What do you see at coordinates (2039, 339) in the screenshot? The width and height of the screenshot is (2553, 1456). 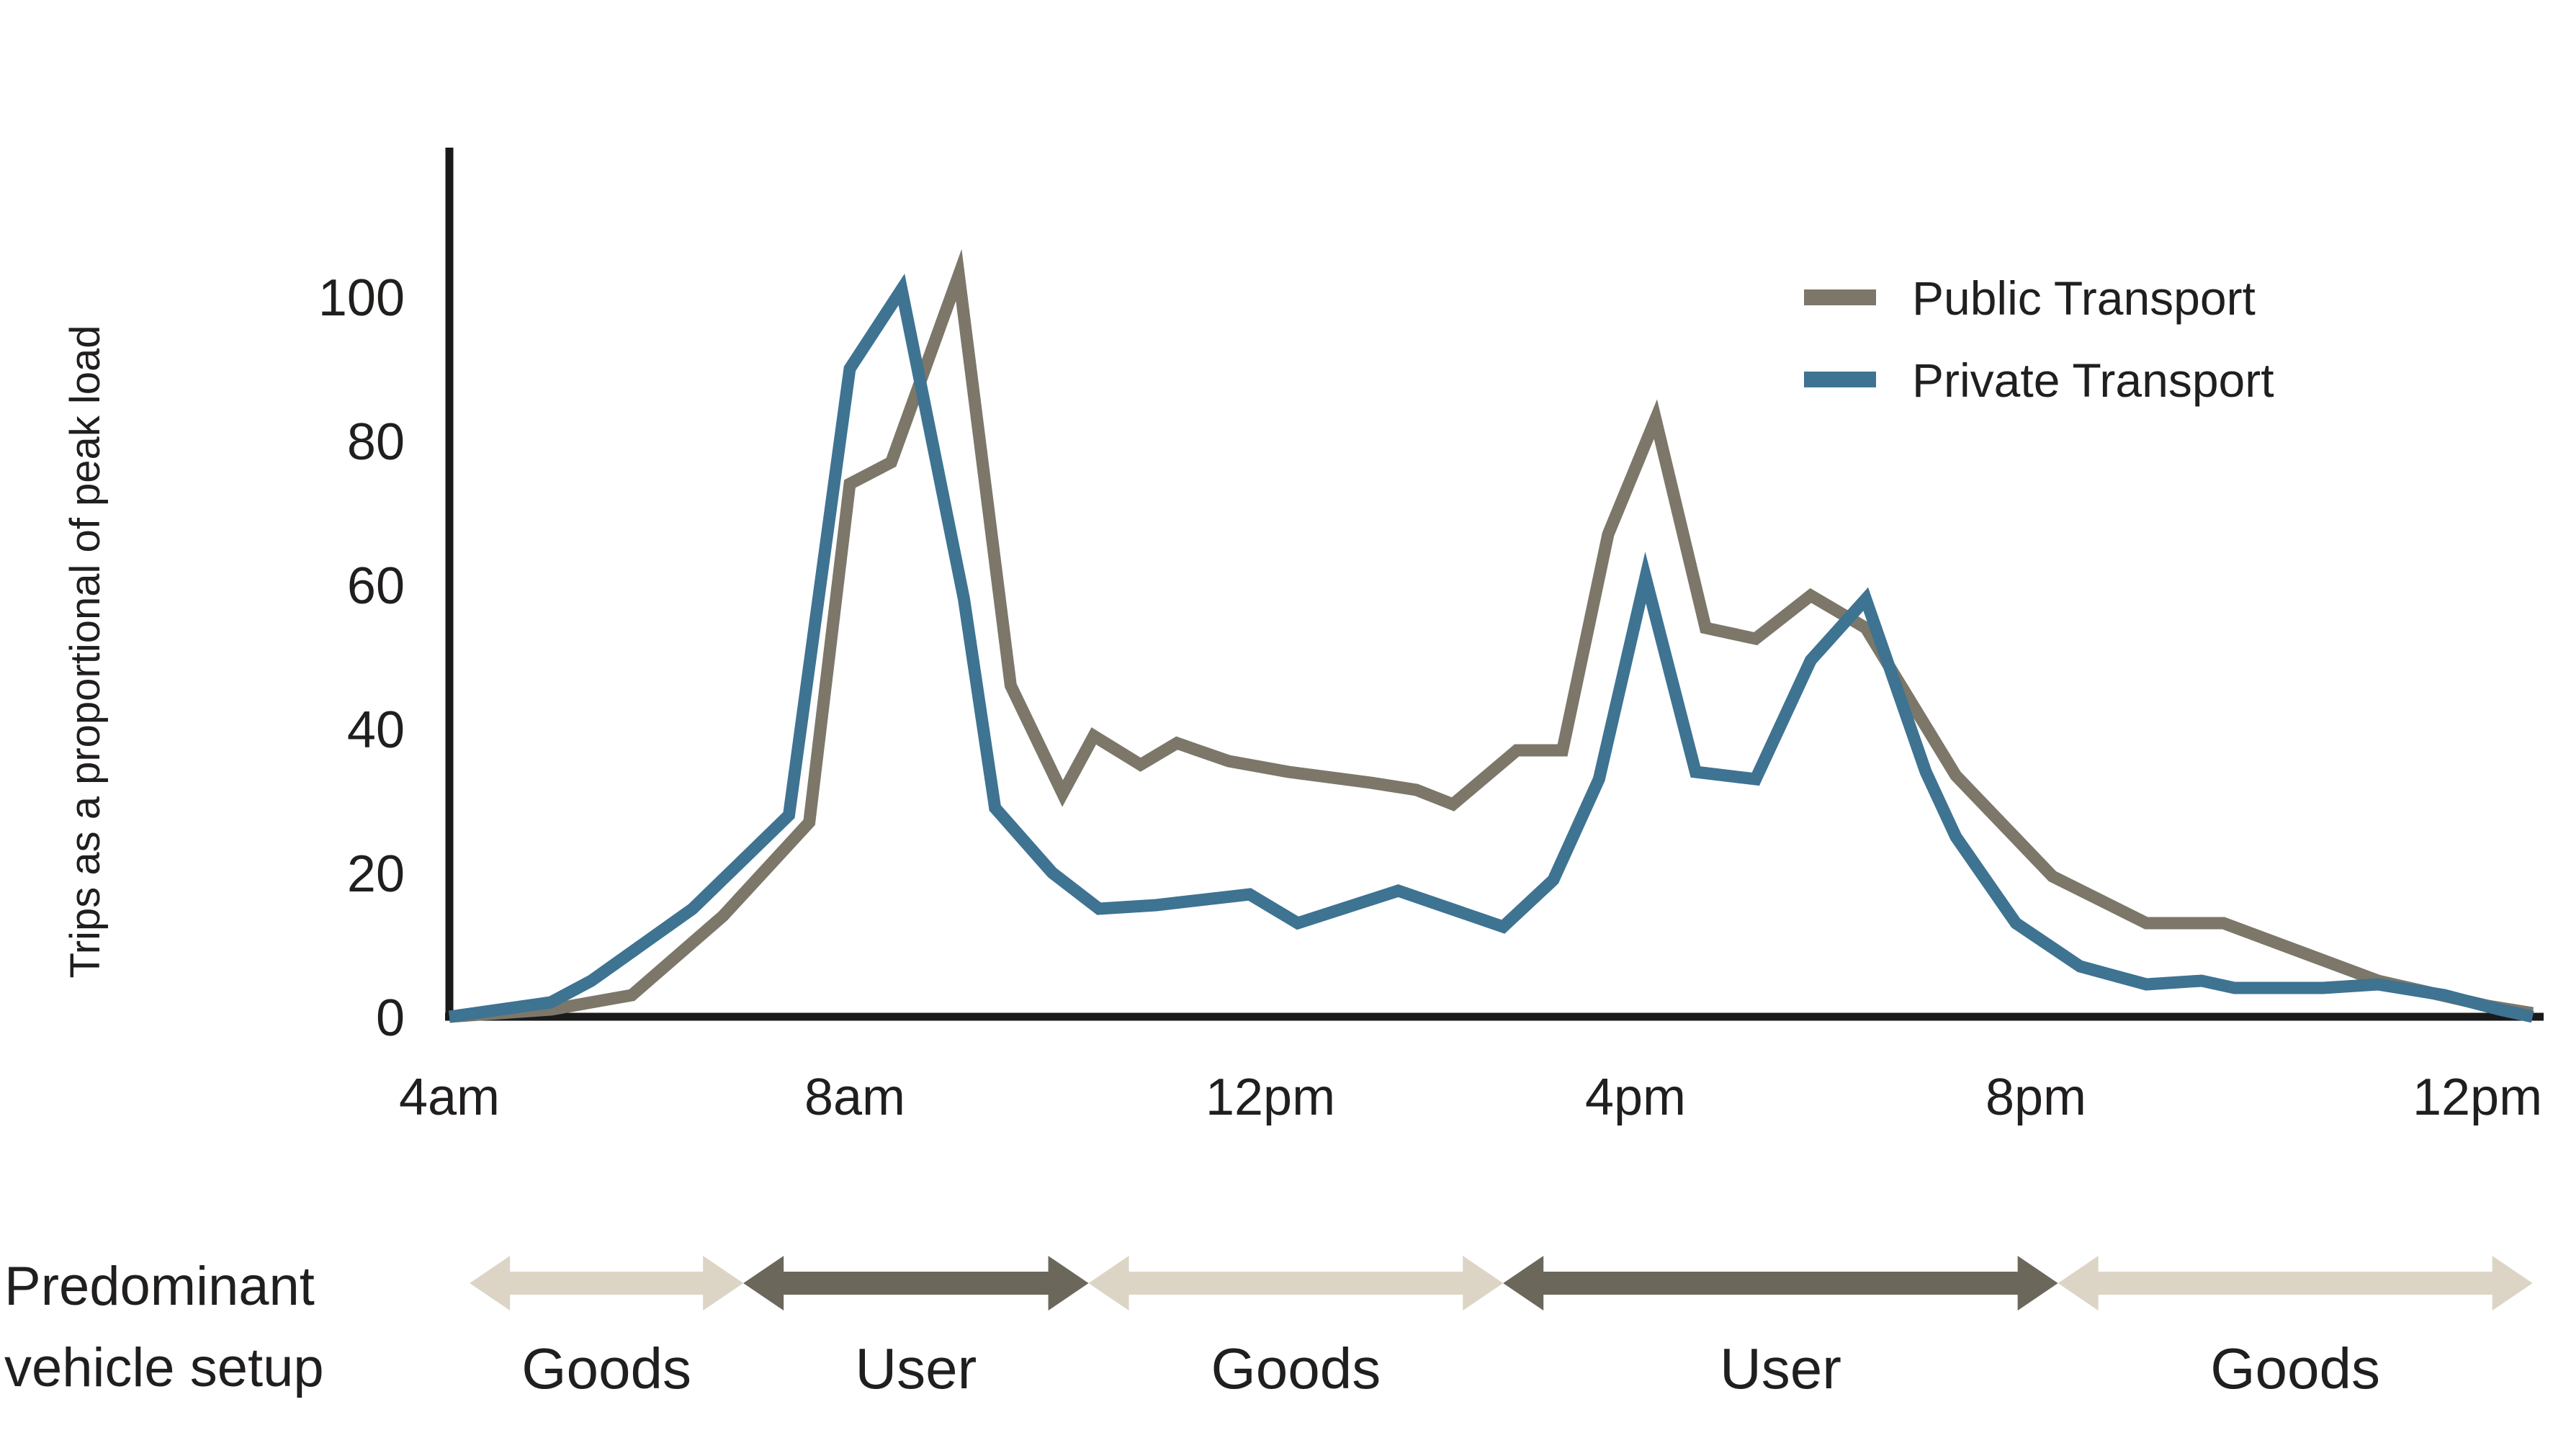 I see `legend: Public Transport Private Transport` at bounding box center [2039, 339].